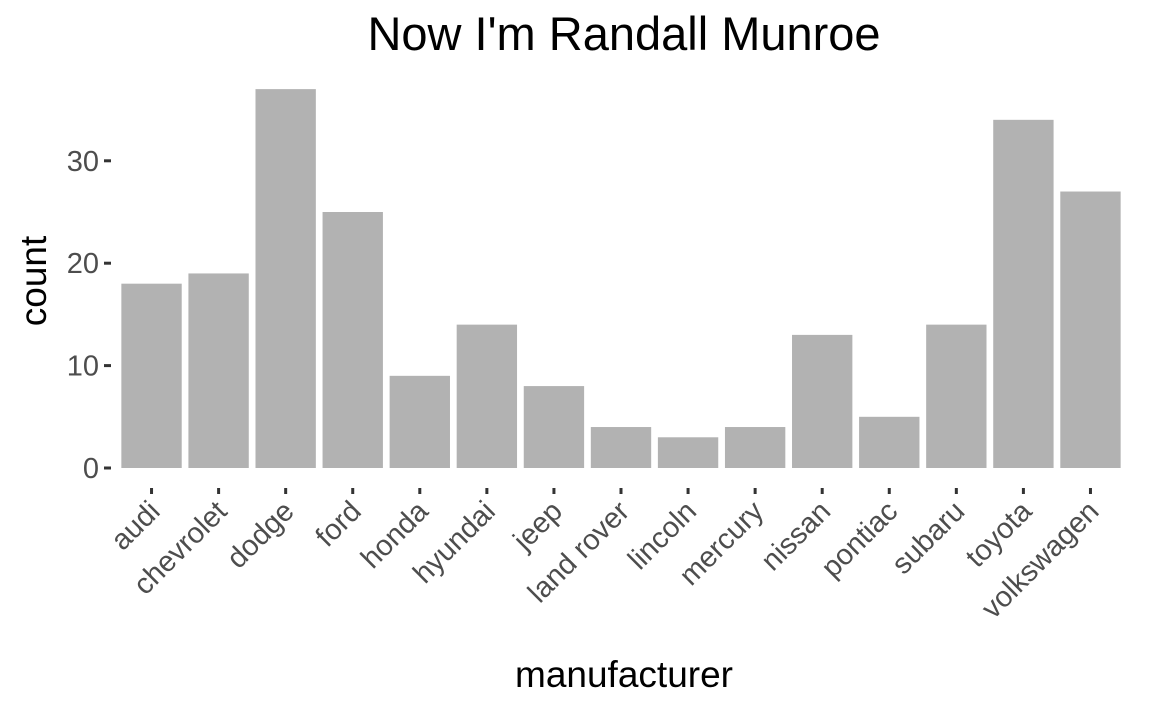 This screenshot has width=1152, height=716. Describe the element at coordinates (91, 469) in the screenshot. I see `y-tick-label: 0` at that location.